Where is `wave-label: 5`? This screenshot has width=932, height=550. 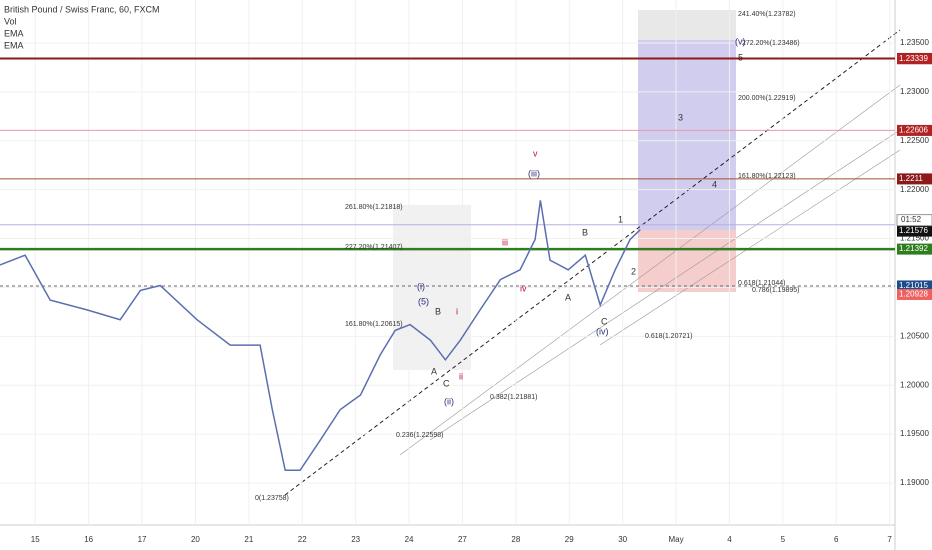 wave-label: 5 is located at coordinates (740, 57).